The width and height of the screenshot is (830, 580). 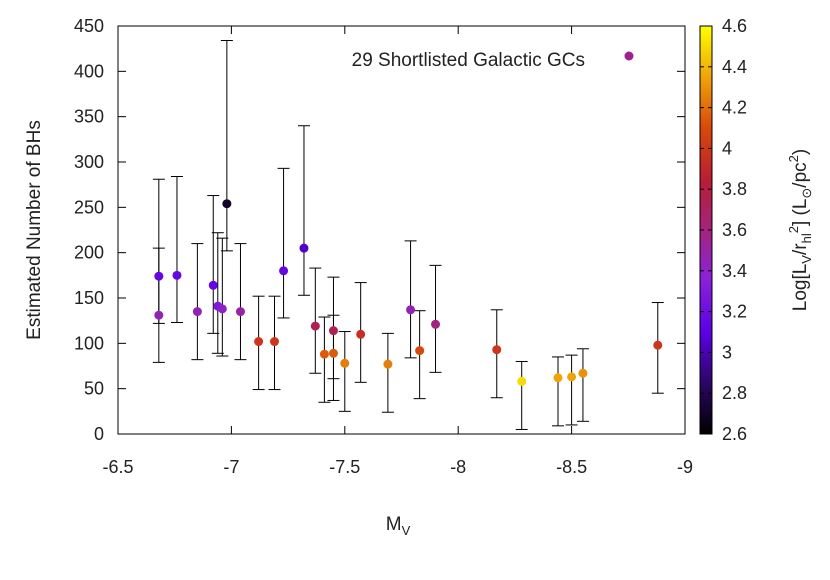 I want to click on colorbar-tick-label: 3.4, so click(x=734, y=271).